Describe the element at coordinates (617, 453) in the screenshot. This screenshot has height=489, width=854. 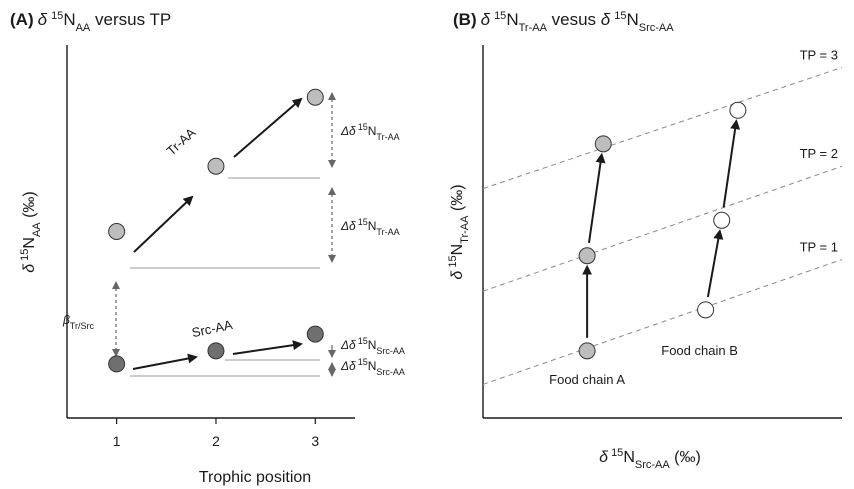
I see `panel-b-x-title-mass: 15` at that location.